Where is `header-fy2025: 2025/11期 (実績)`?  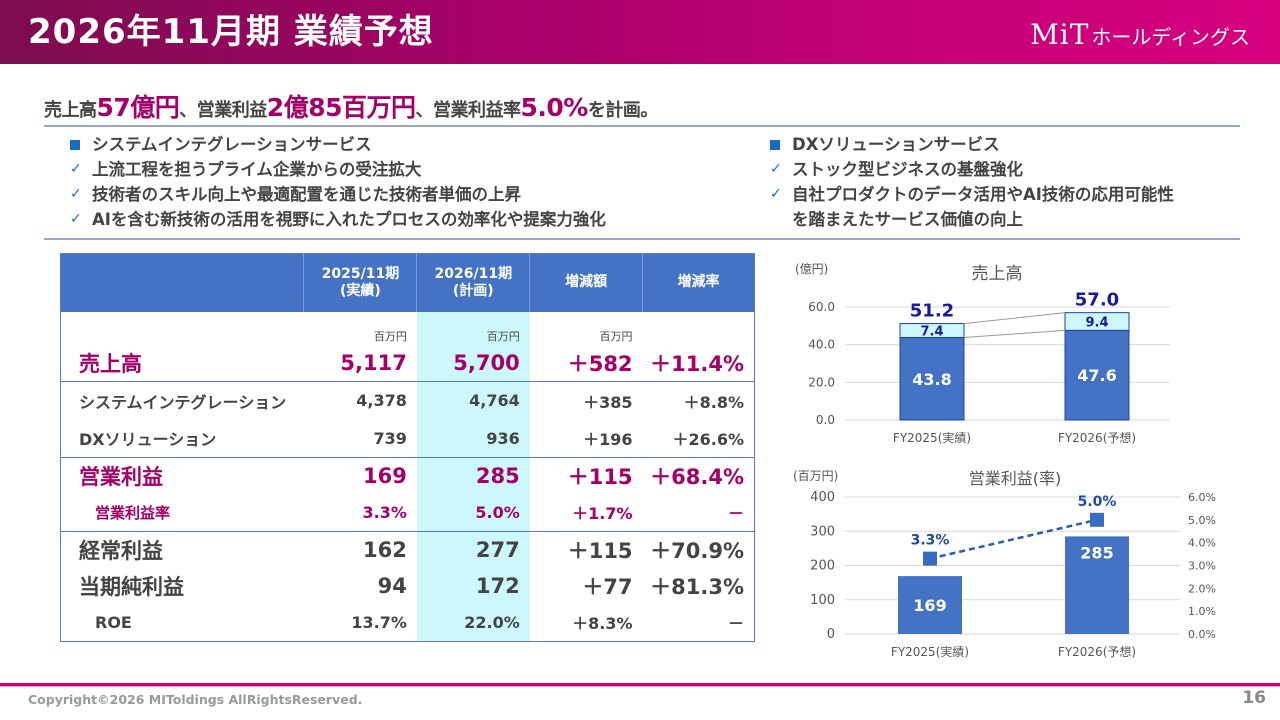
header-fy2025: 2025/11期 (実績) is located at coordinates (360, 282).